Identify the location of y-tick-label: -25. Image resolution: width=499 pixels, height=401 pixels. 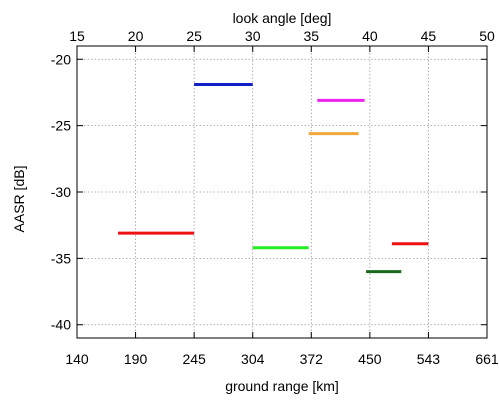
(61, 126).